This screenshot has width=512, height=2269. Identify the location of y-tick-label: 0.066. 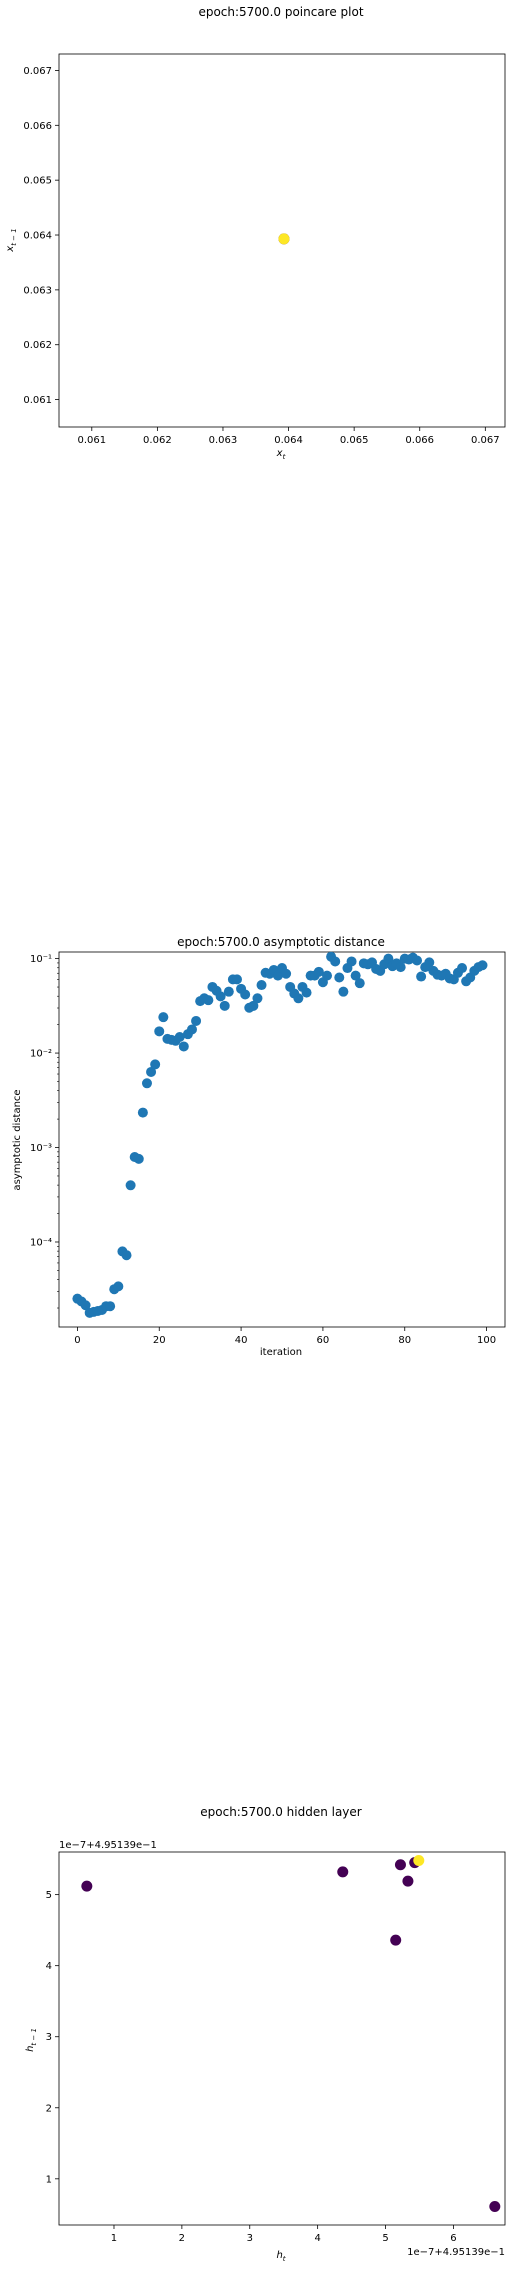
(37, 126).